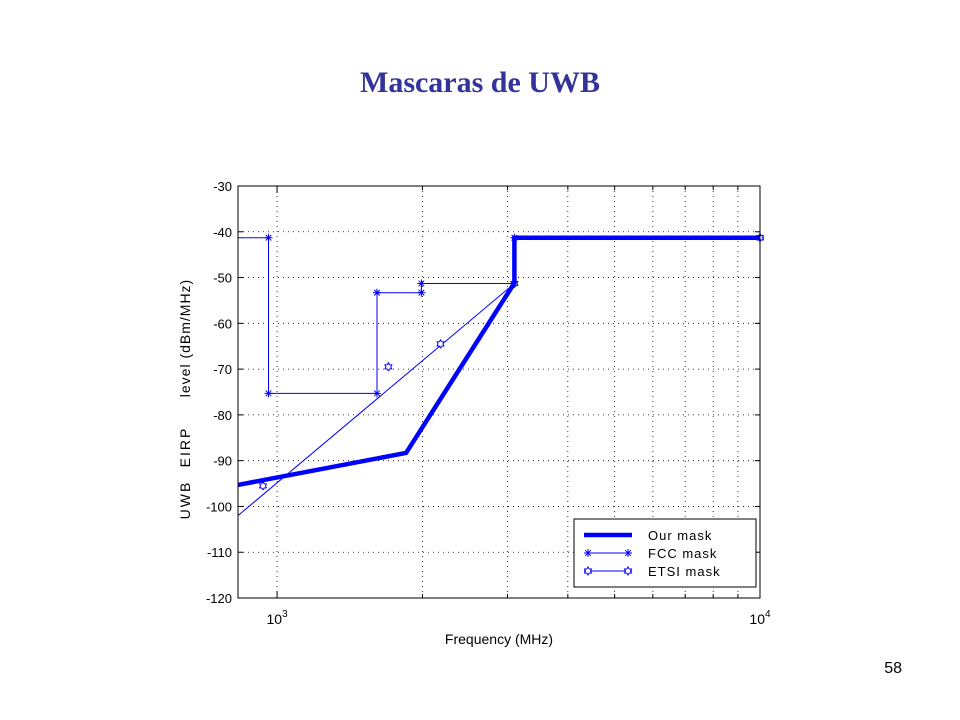  Describe the element at coordinates (680, 535) in the screenshot. I see `legend-label: Our mask` at that location.